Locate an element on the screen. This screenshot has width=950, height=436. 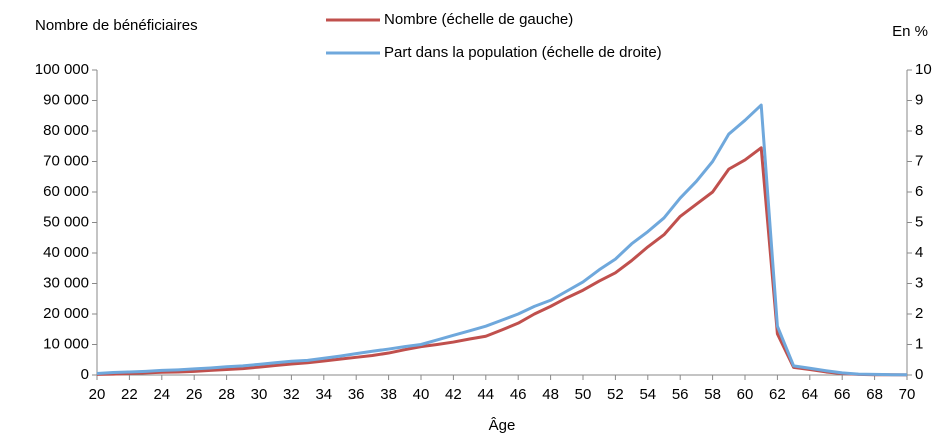
y-tick-label: 90 000 is located at coordinates (66, 99).